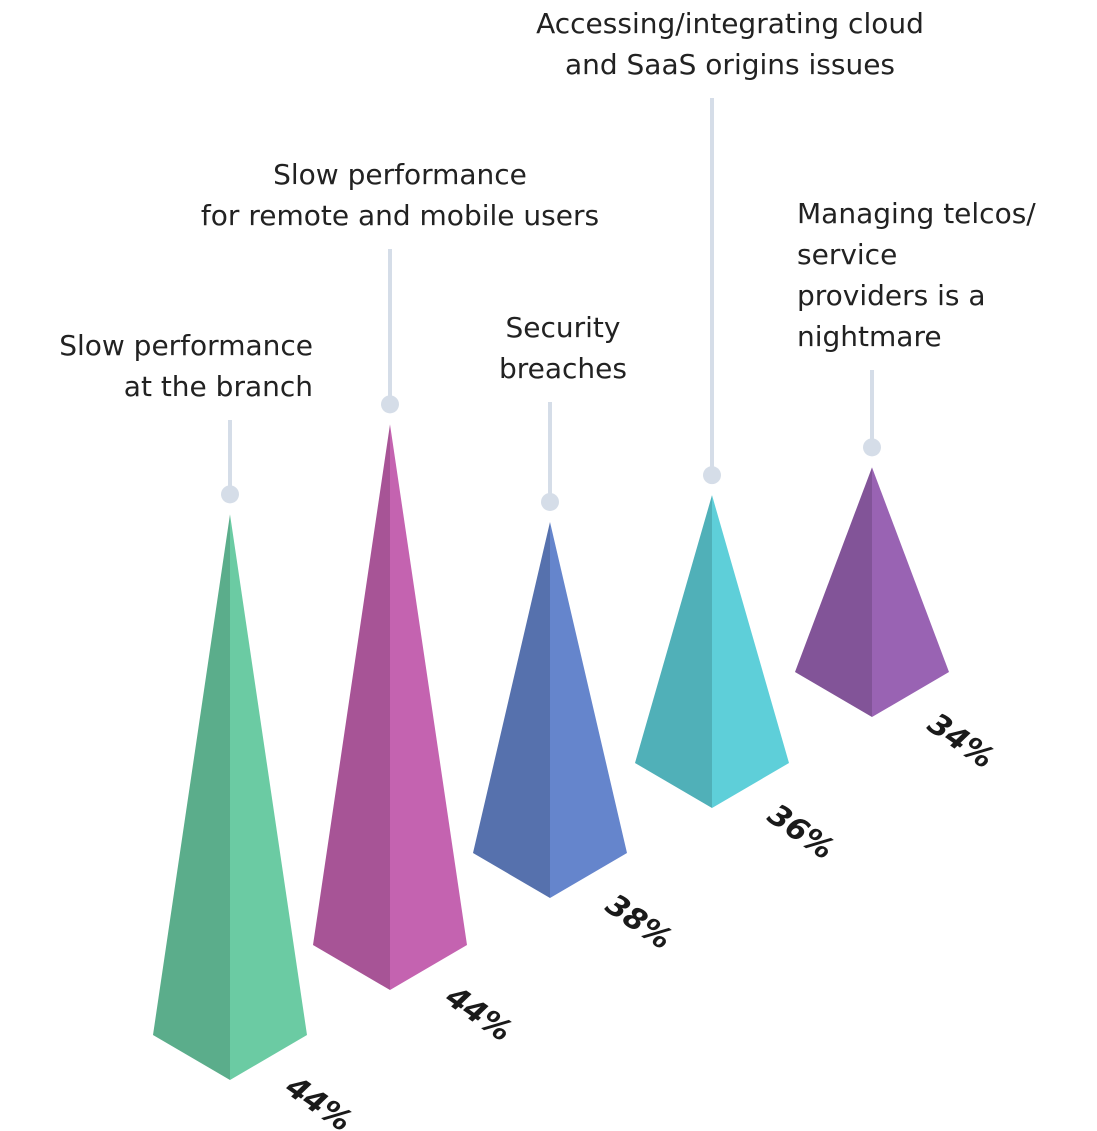 This screenshot has width=1097, height=1131. I want to click on category-label: providers is a, so click(891, 295).